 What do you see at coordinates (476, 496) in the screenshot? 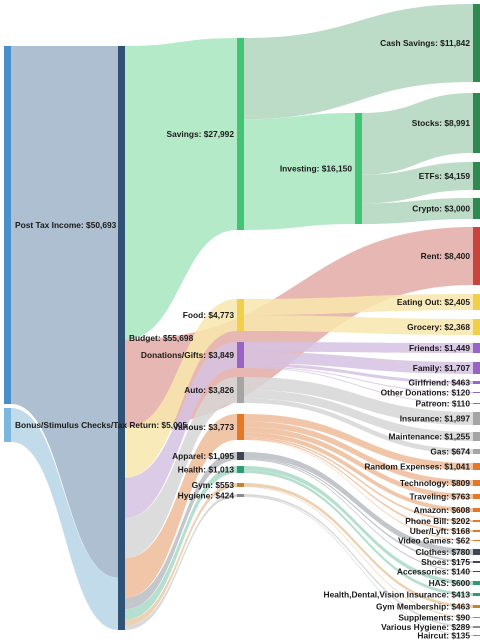
I see `node-bar-traveling` at bounding box center [476, 496].